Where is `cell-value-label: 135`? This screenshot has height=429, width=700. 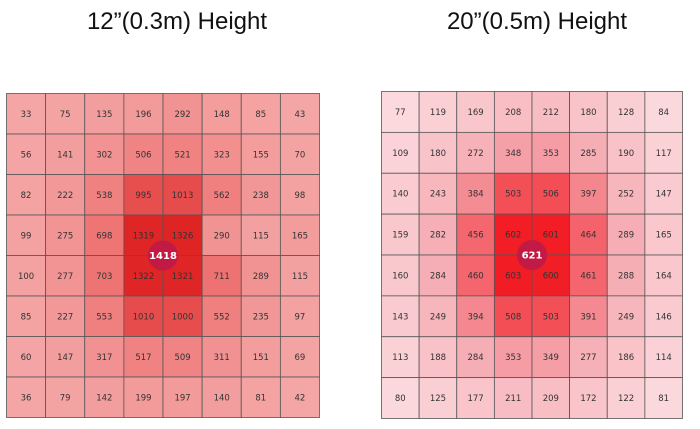 cell-value-label: 135 is located at coordinates (104, 115).